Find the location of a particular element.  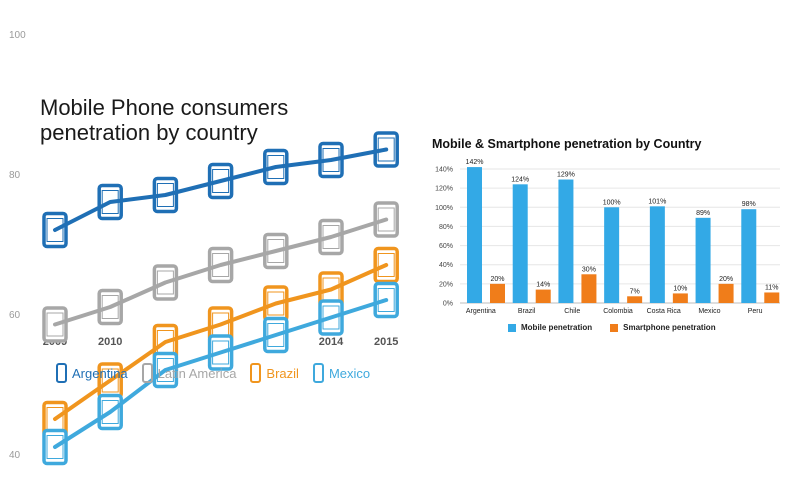

legend-item: Latin America is located at coordinates (189, 373).